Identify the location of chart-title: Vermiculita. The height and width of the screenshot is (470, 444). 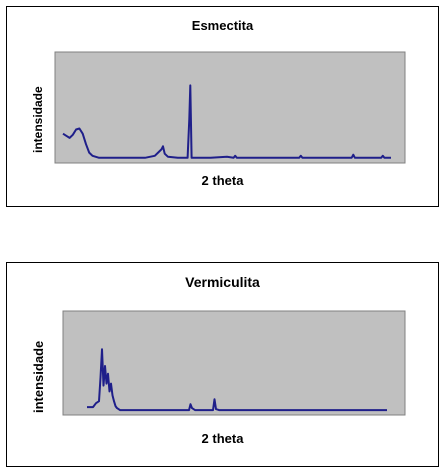
(222, 282).